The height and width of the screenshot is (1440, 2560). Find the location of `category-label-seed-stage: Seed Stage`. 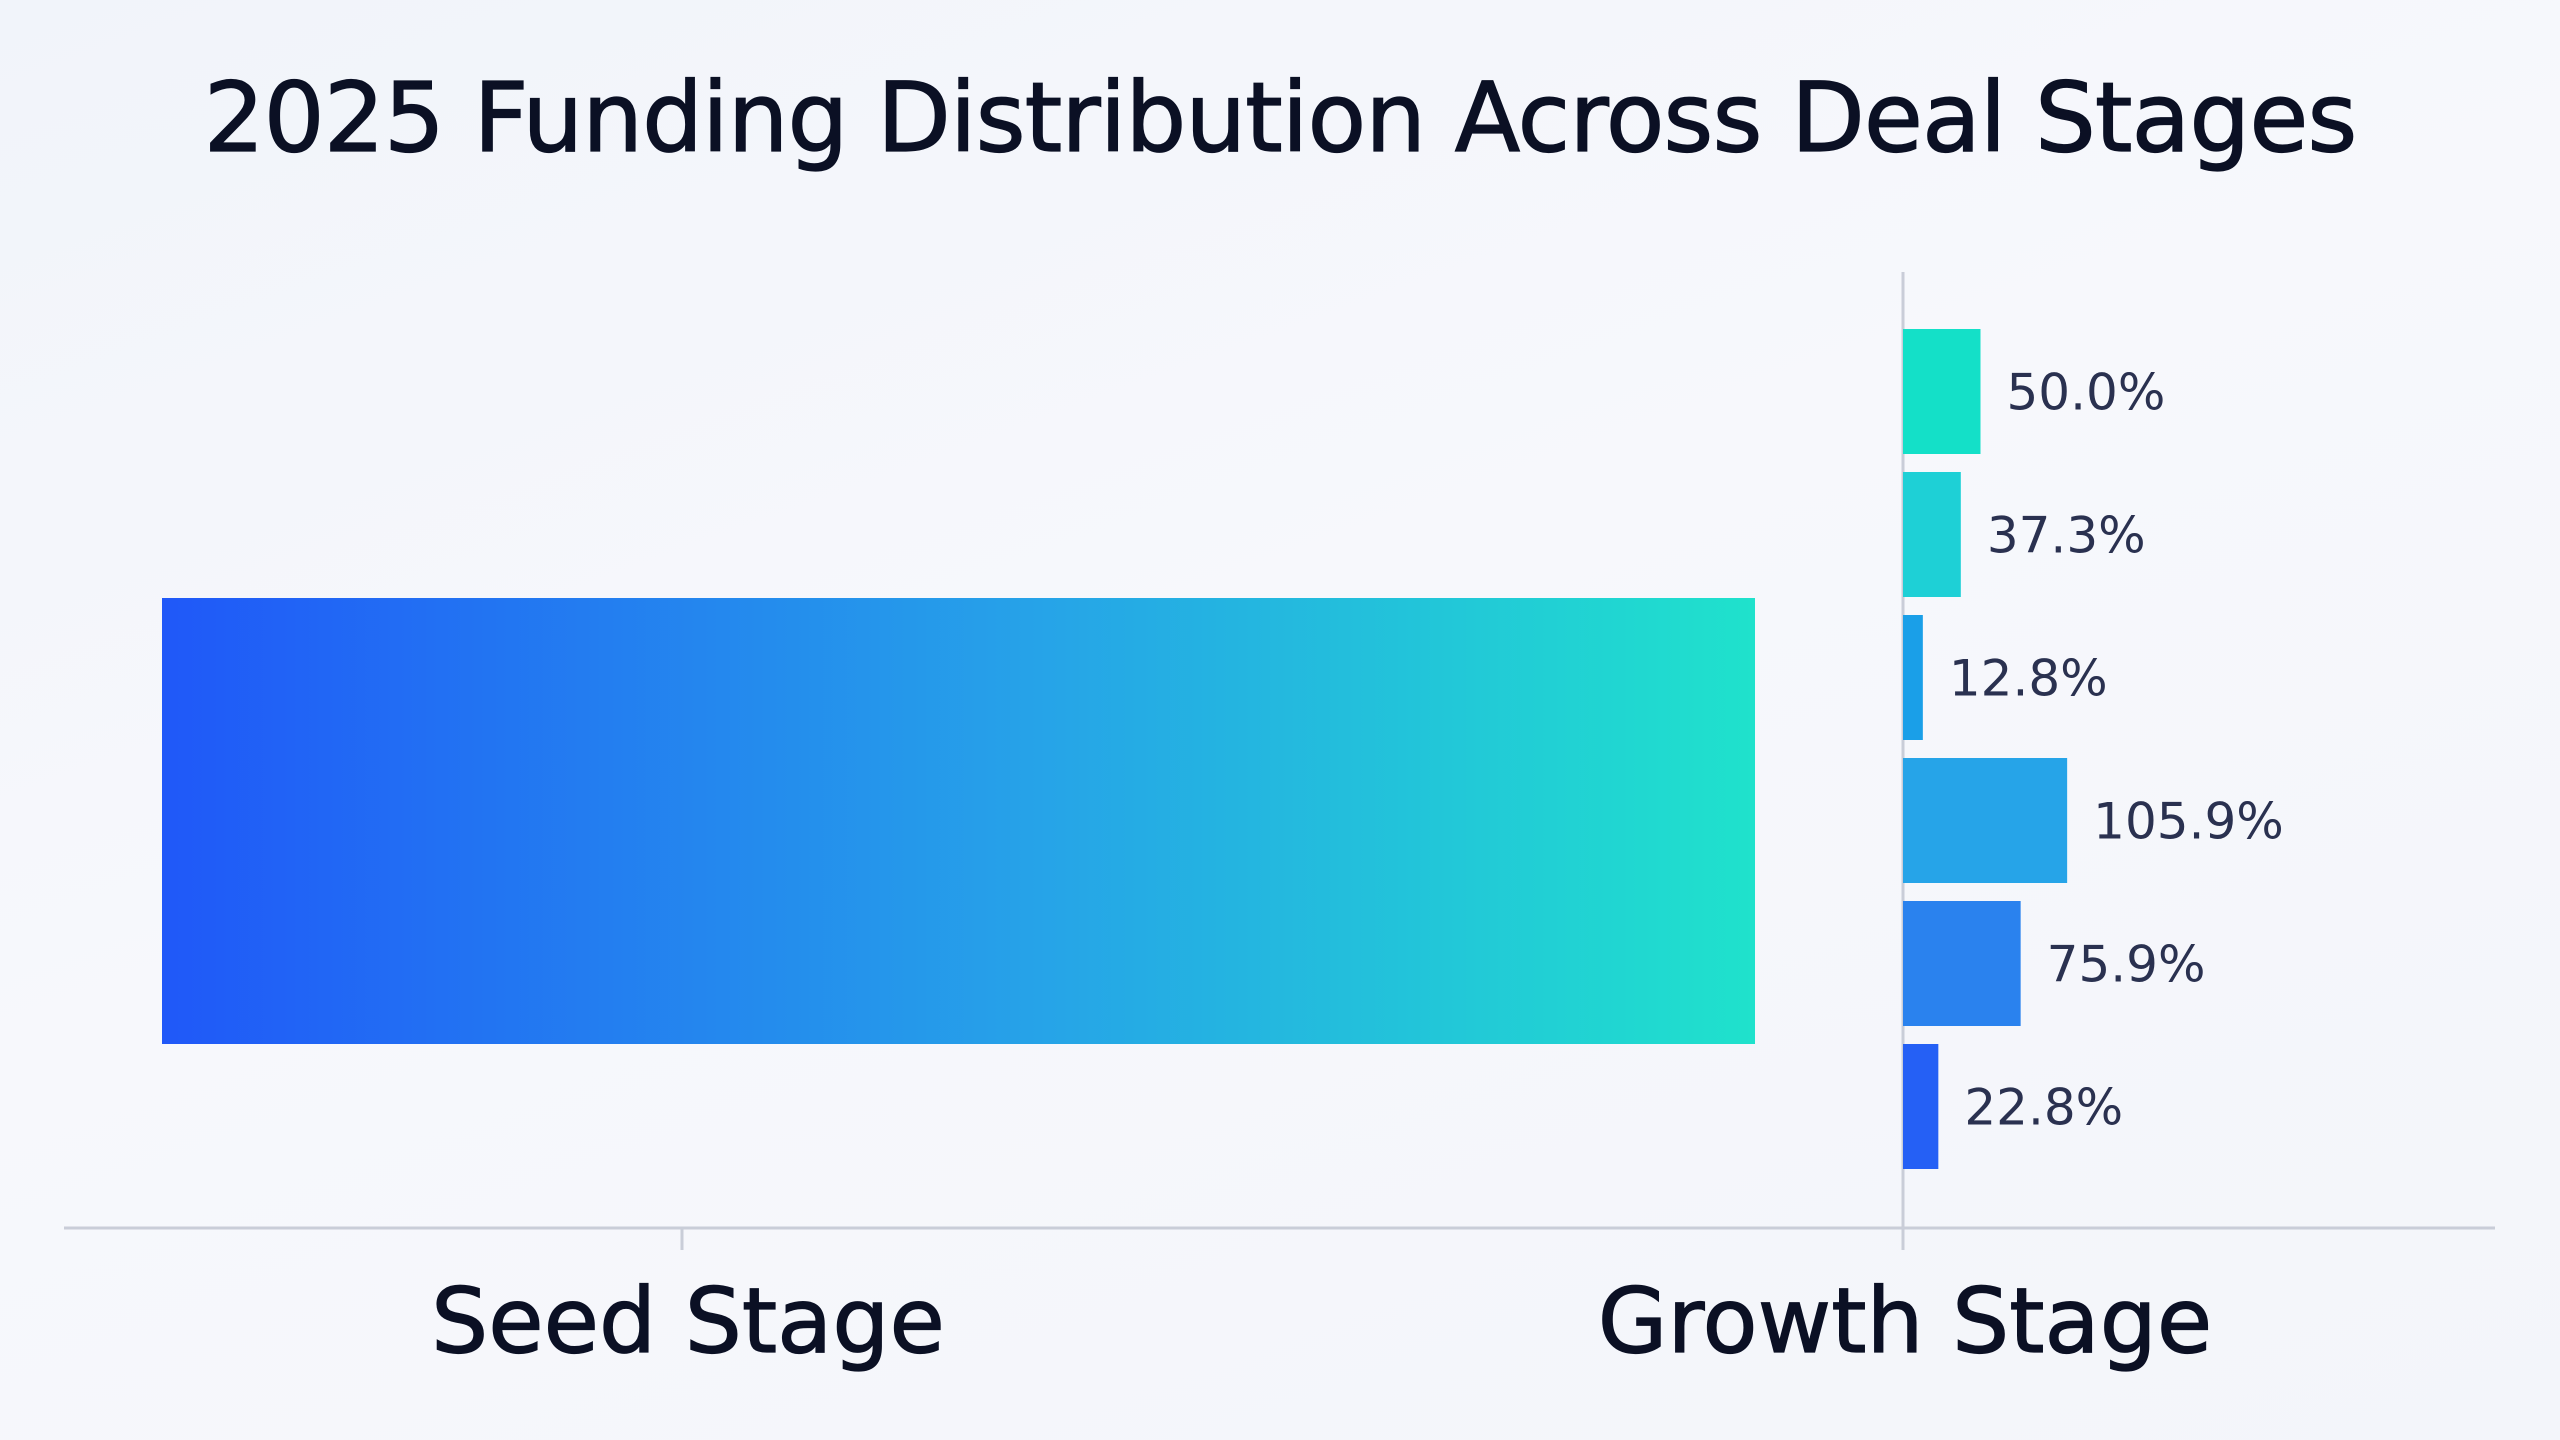

category-label-seed-stage: Seed Stage is located at coordinates (688, 1321).